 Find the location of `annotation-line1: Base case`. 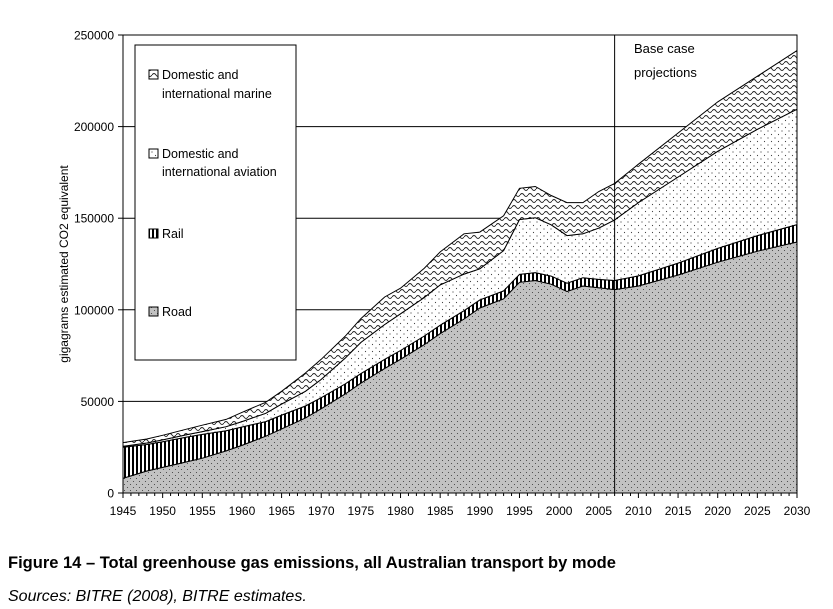

annotation-line1: Base case is located at coordinates (664, 48).